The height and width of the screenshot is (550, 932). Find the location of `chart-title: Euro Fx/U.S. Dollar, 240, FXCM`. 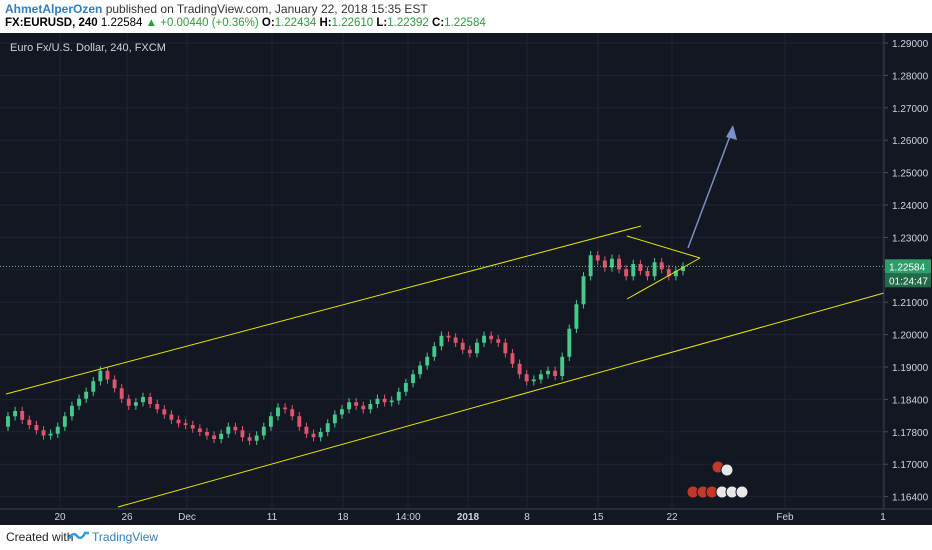

chart-title: Euro Fx/U.S. Dollar, 240, FXCM is located at coordinates (88, 48).